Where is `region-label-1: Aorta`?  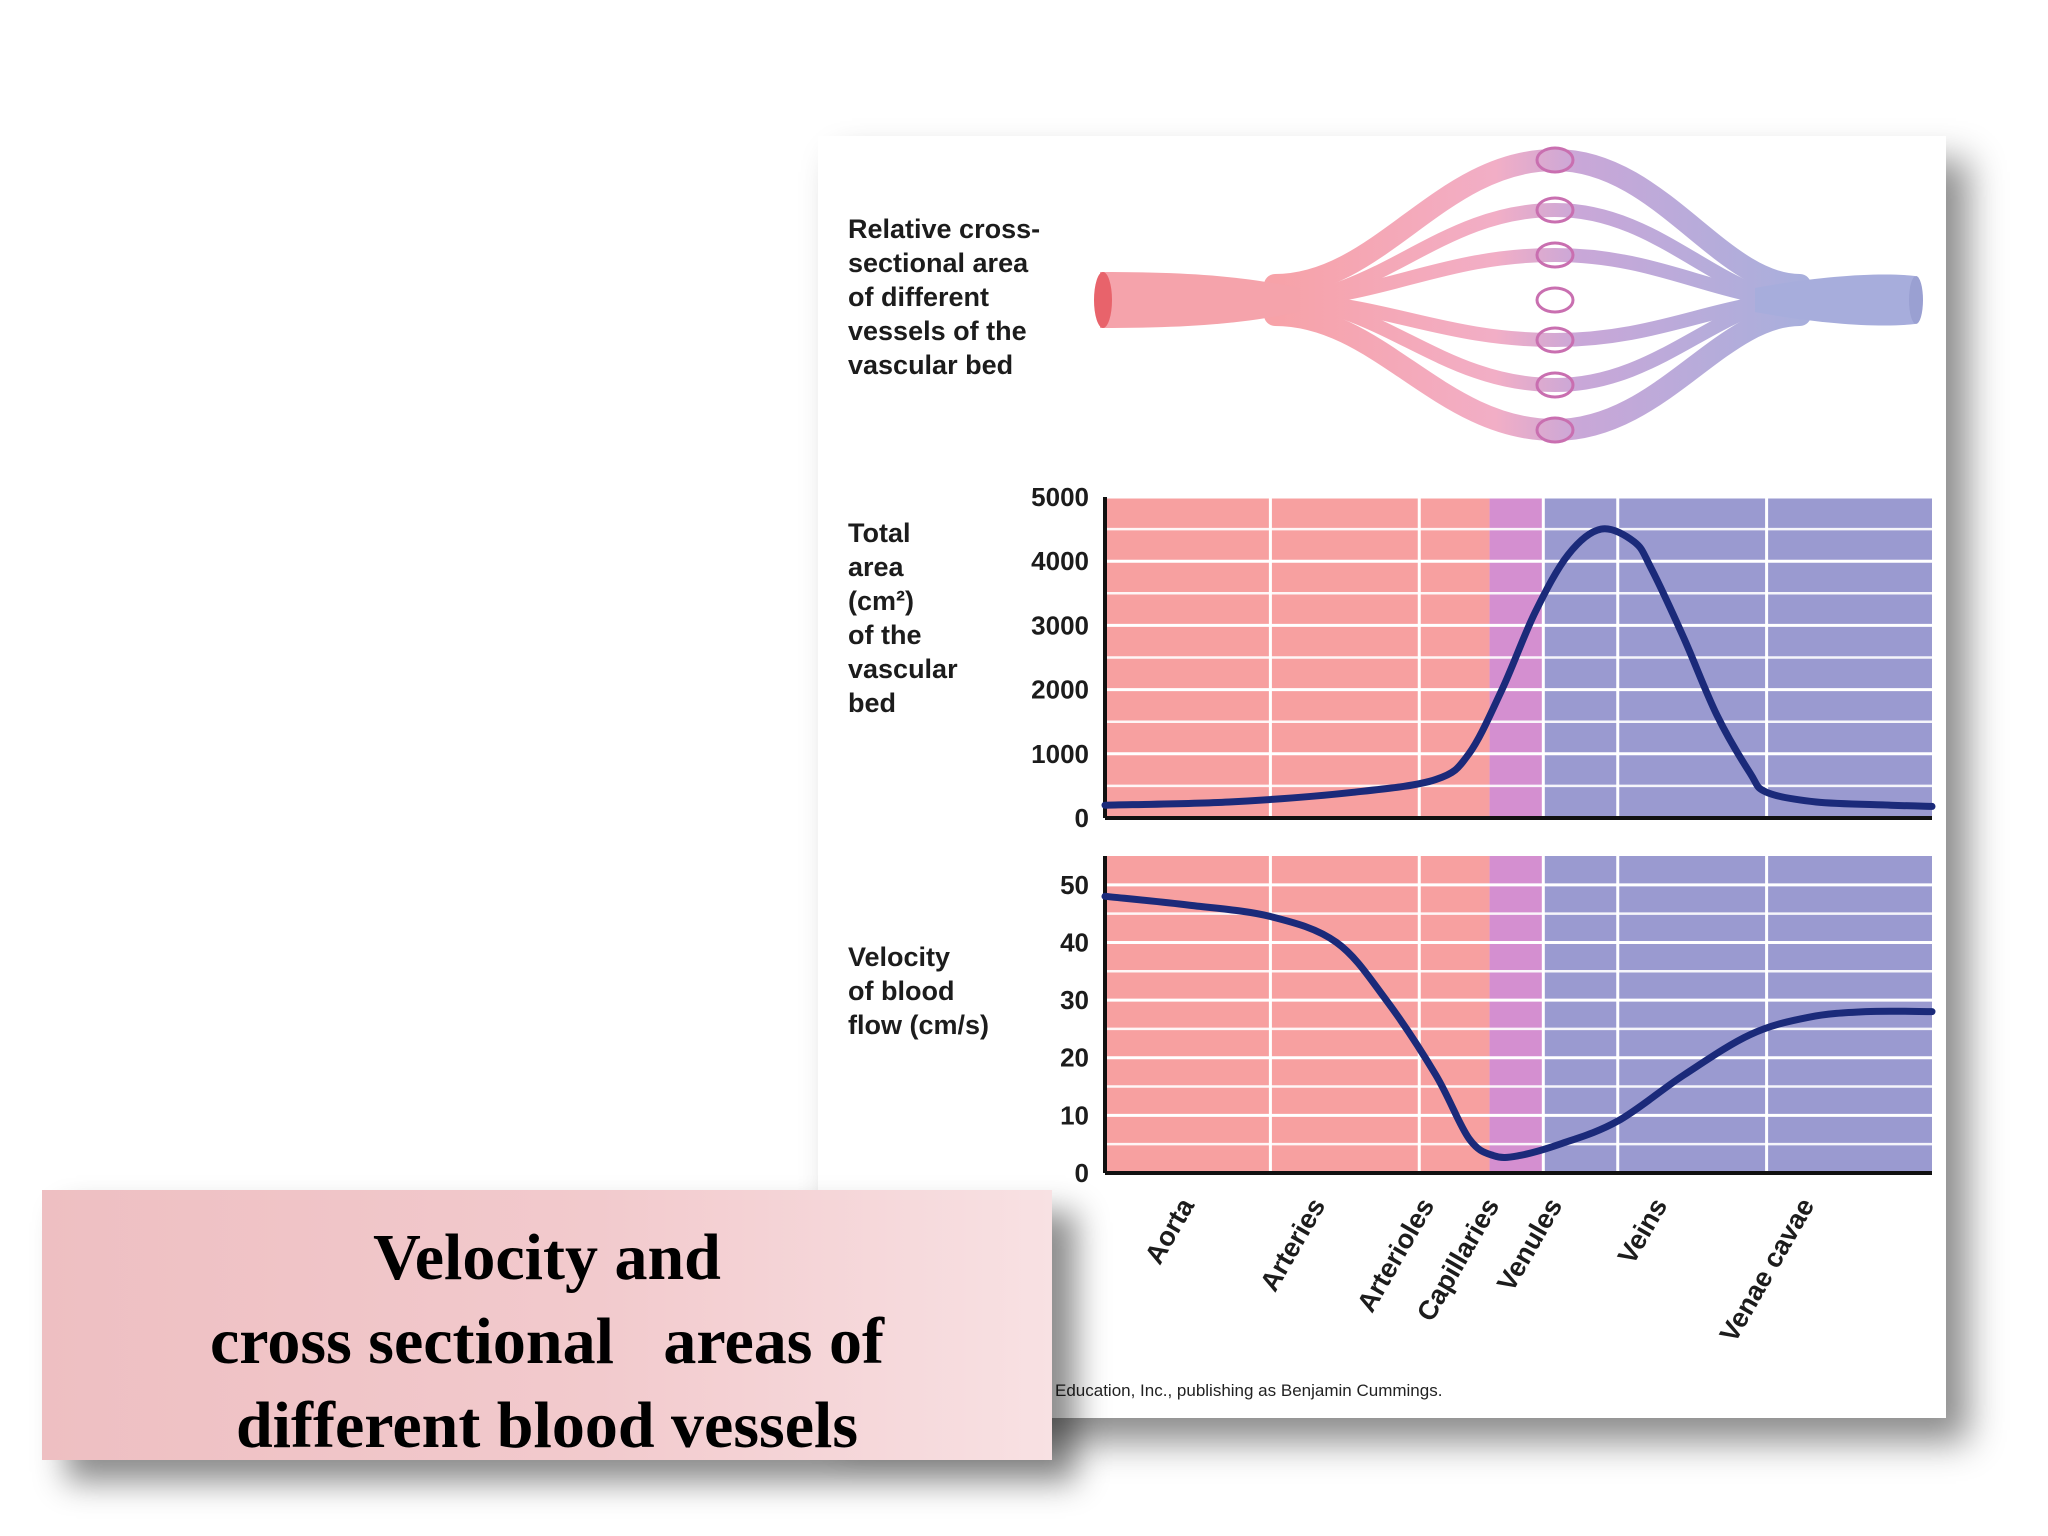
region-label-1: Aorta is located at coordinates (1170, 1230).